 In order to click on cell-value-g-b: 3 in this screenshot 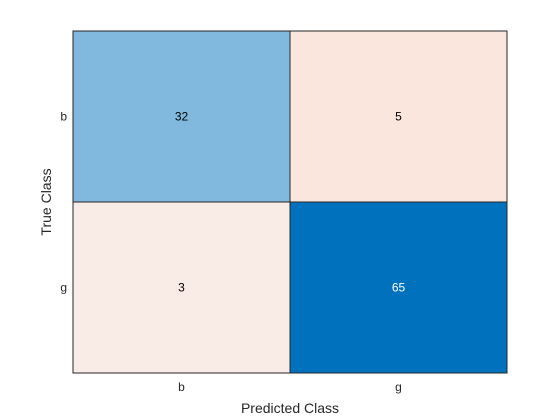, I will do `click(181, 288)`.